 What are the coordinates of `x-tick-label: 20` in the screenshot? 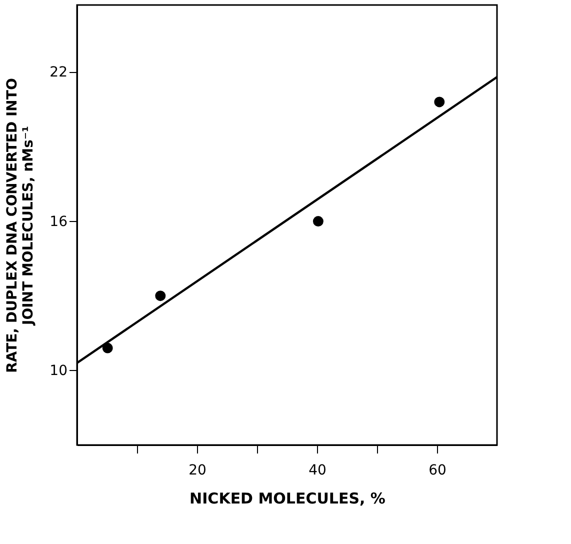 It's located at (197, 470).